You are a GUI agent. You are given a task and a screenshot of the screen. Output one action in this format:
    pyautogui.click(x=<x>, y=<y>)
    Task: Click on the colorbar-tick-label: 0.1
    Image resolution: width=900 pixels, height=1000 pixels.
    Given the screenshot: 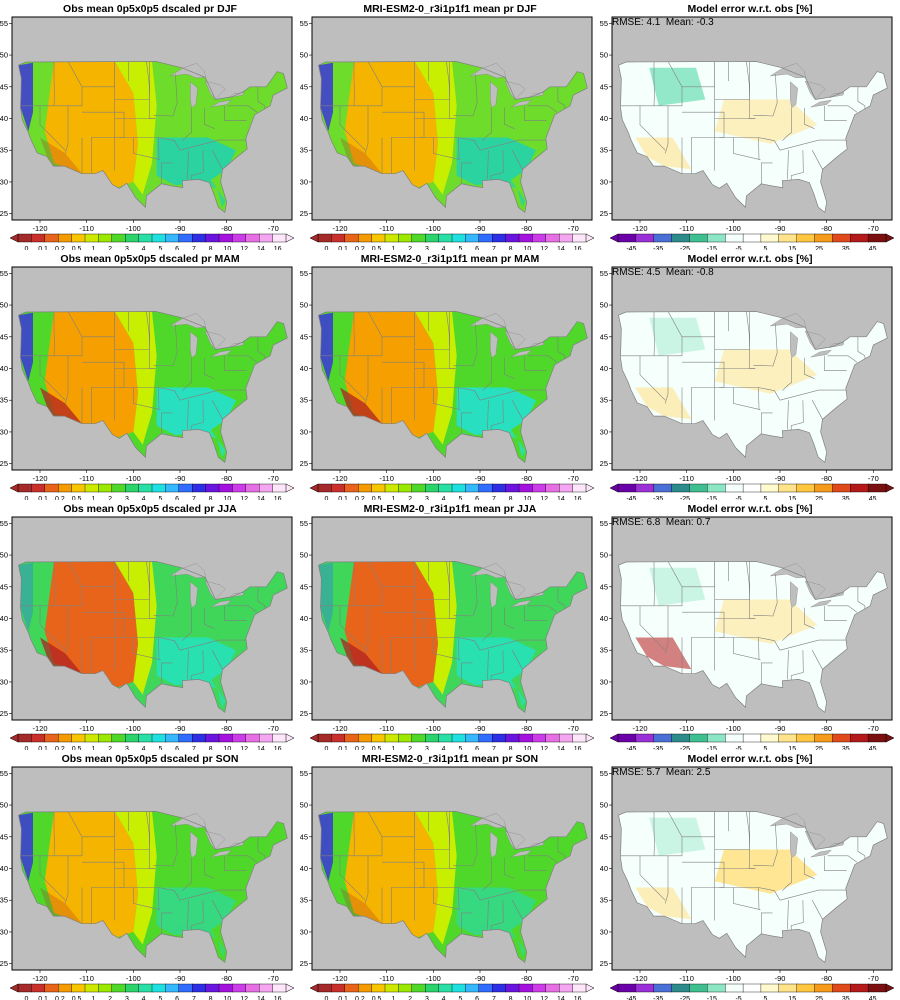 What is the action you would take?
    pyautogui.click(x=343, y=498)
    